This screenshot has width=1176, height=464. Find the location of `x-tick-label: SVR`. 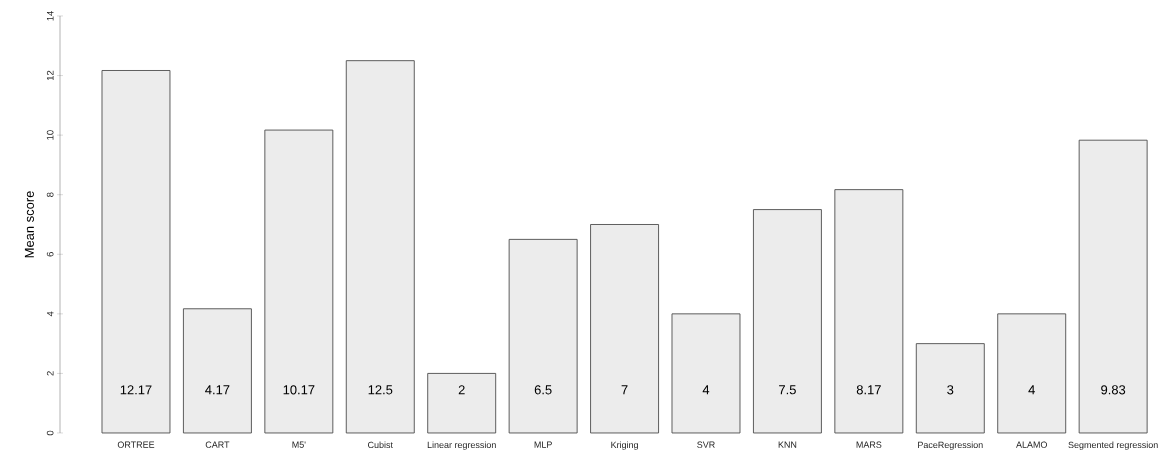

x-tick-label: SVR is located at coordinates (706, 444).